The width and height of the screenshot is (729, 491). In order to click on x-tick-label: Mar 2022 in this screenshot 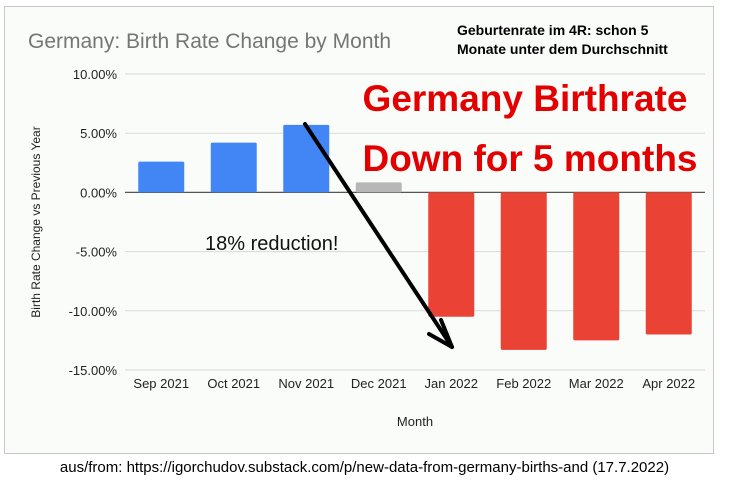, I will do `click(596, 383)`.